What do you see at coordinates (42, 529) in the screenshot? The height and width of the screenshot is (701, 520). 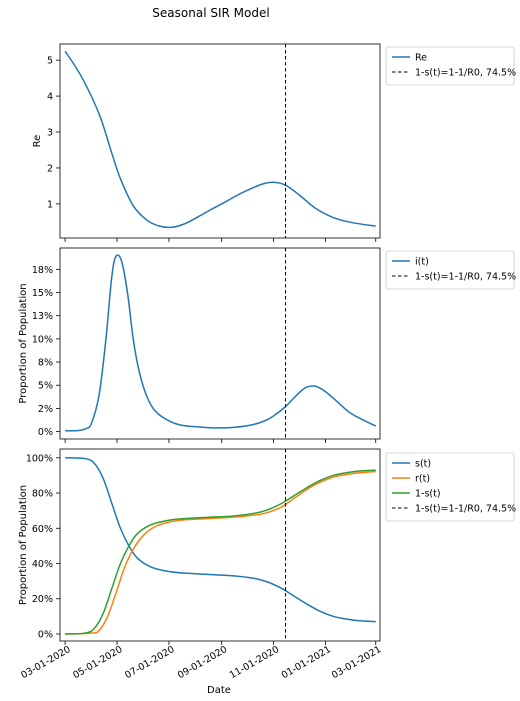 I see `y-tick-label: 60%` at bounding box center [42, 529].